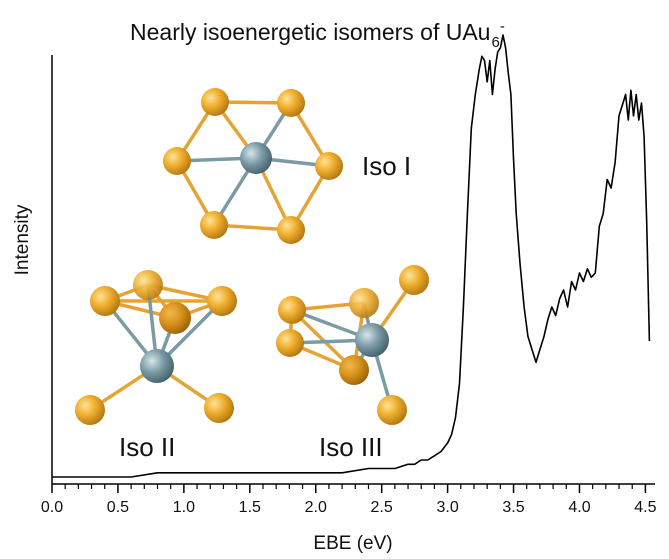 This screenshot has height=559, width=669. Describe the element at coordinates (502, 26) in the screenshot. I see `chart-title-superscript: -` at that location.